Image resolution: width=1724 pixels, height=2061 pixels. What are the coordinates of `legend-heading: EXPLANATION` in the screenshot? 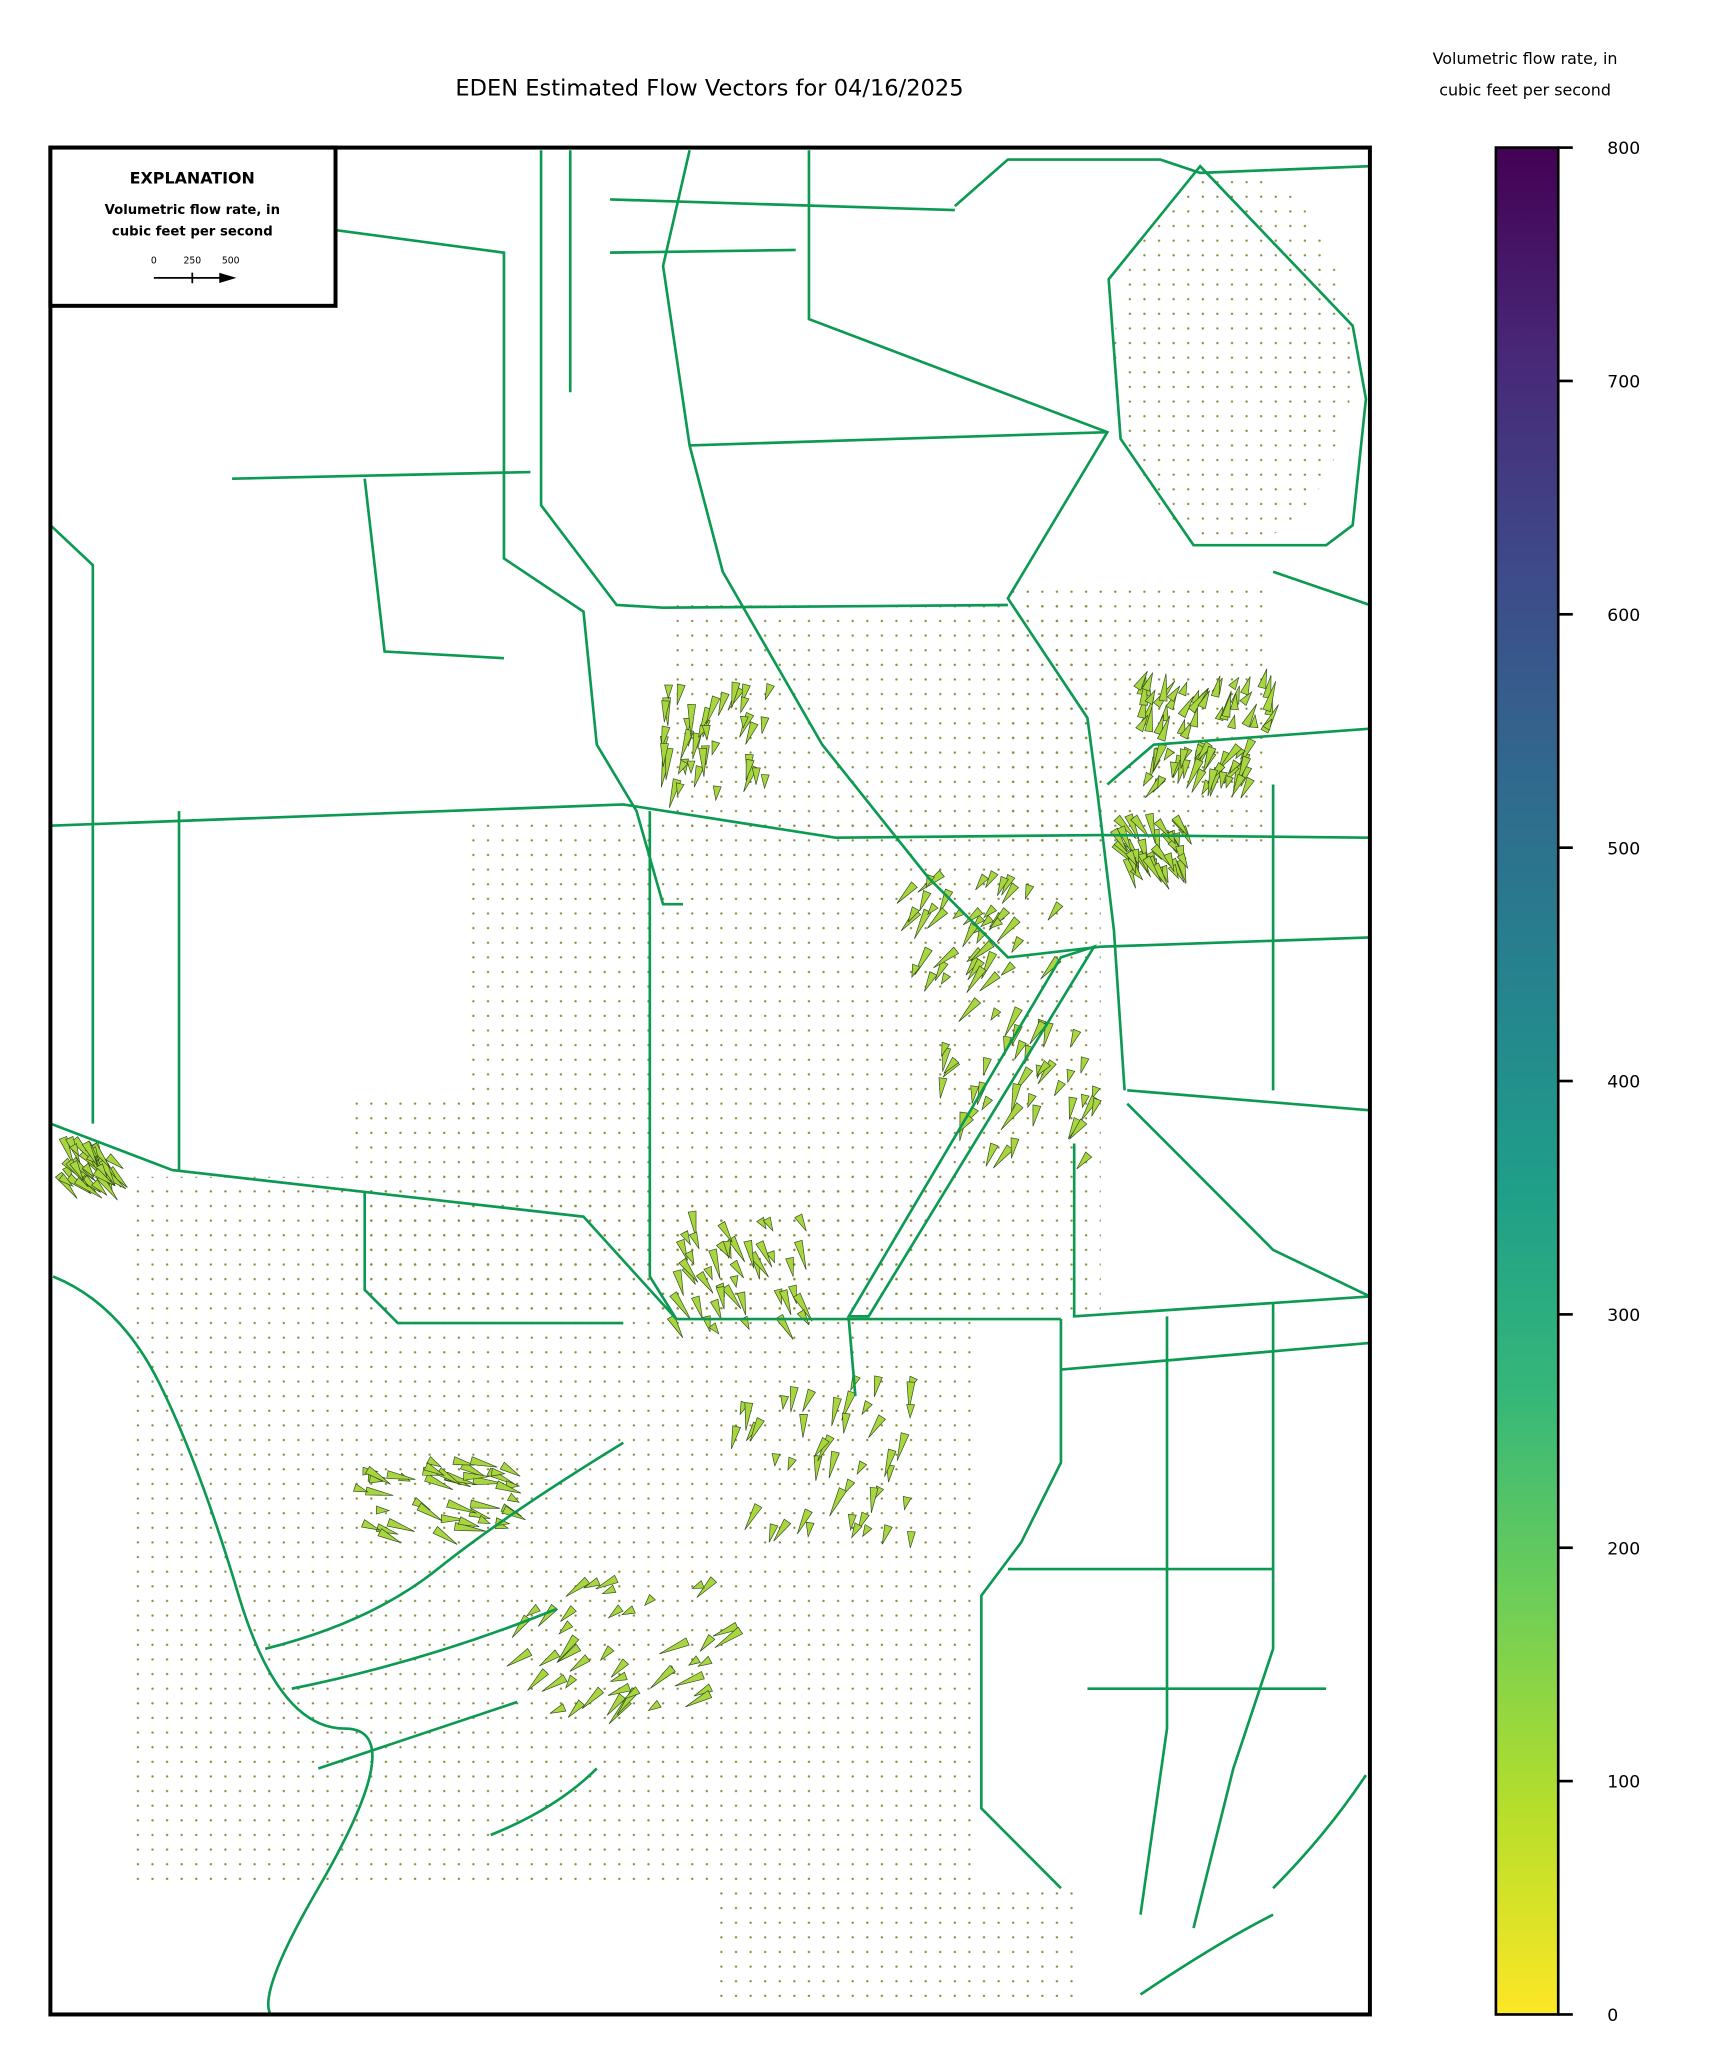 It's located at (192, 177).